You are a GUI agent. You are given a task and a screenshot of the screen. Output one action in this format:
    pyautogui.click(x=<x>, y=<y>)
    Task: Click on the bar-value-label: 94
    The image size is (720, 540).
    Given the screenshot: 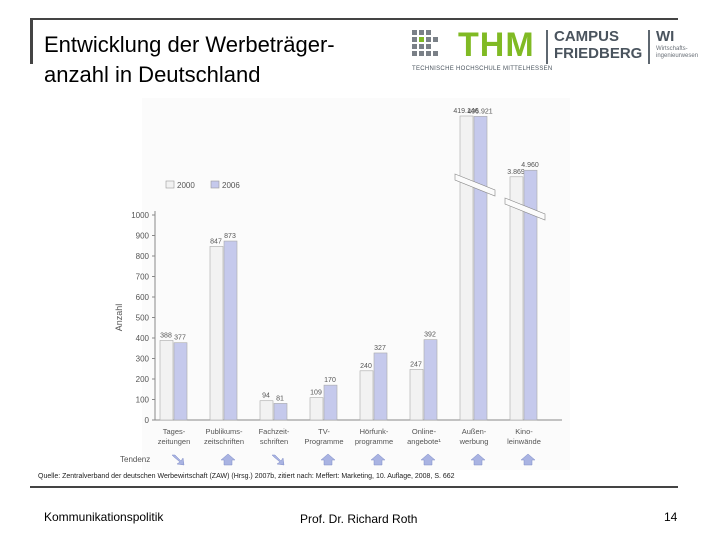 What is the action you would take?
    pyautogui.click(x=266, y=396)
    